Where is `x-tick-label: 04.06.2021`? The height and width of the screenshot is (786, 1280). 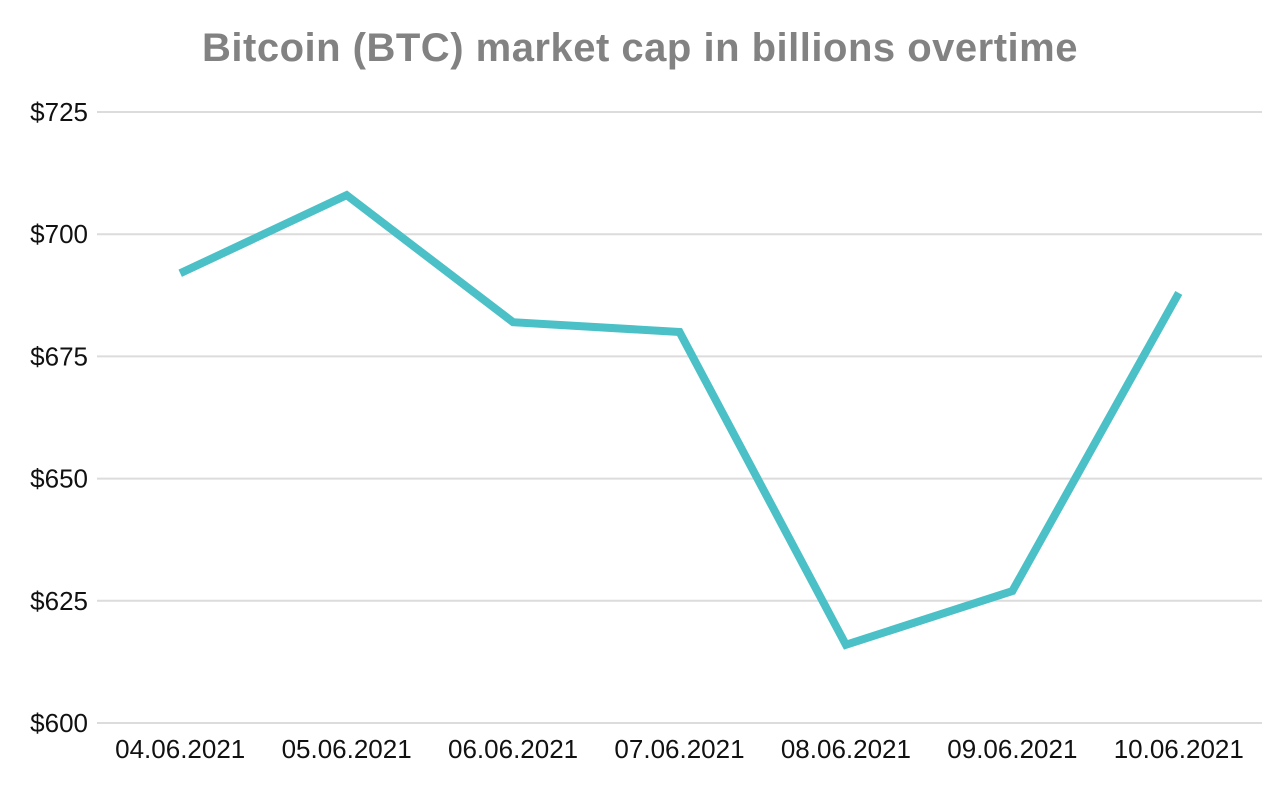 x-tick-label: 04.06.2021 is located at coordinates (180, 749).